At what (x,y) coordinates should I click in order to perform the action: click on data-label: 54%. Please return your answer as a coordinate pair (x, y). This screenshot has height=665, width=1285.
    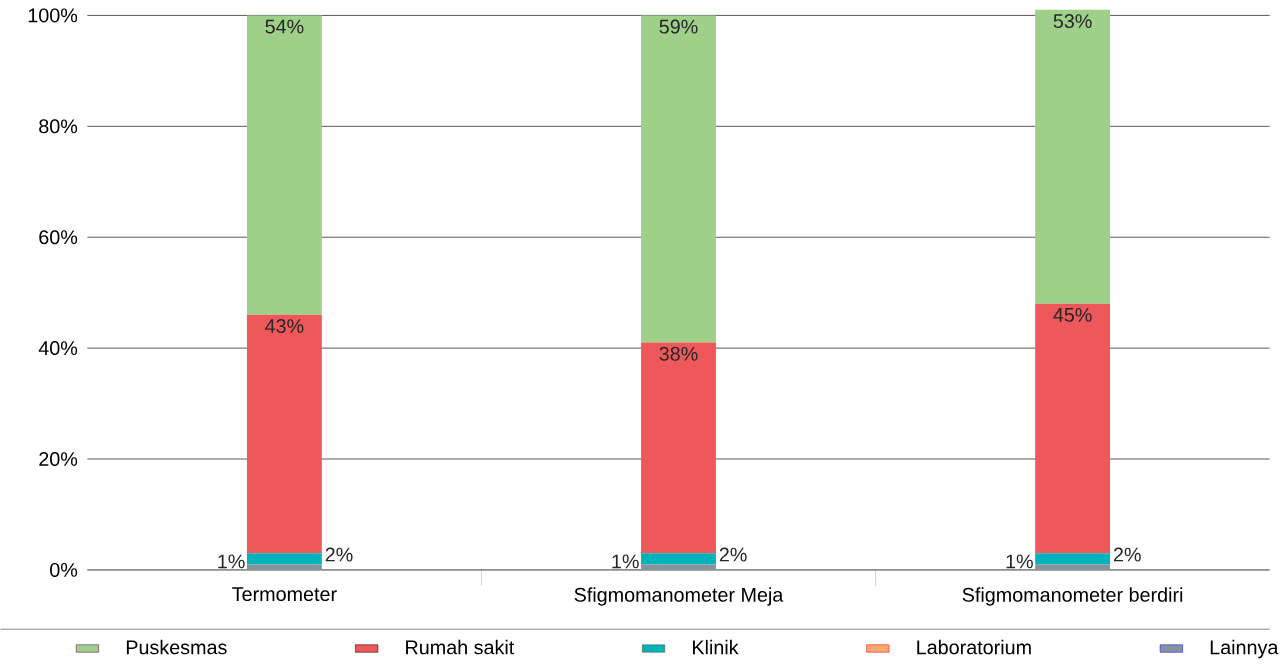
    Looking at the image, I should click on (284, 26).